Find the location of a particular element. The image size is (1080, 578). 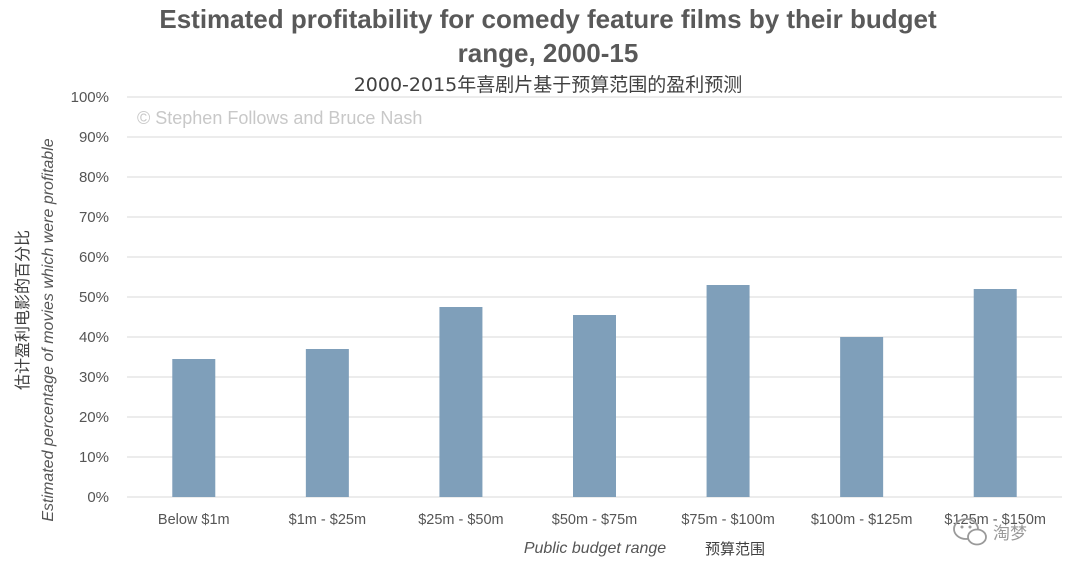

x-tick-label: $1m - $25m is located at coordinates (327, 520).